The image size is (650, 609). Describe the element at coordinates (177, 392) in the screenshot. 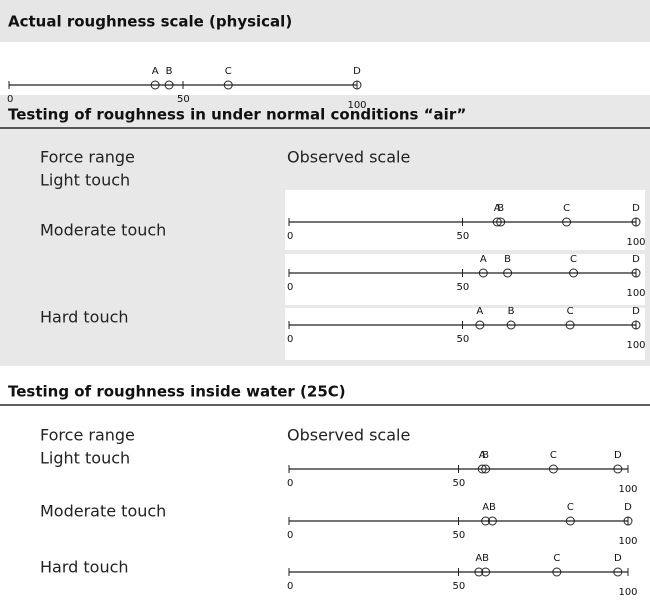

I see `section-title: Testing of roughness inside water (25C)` at that location.